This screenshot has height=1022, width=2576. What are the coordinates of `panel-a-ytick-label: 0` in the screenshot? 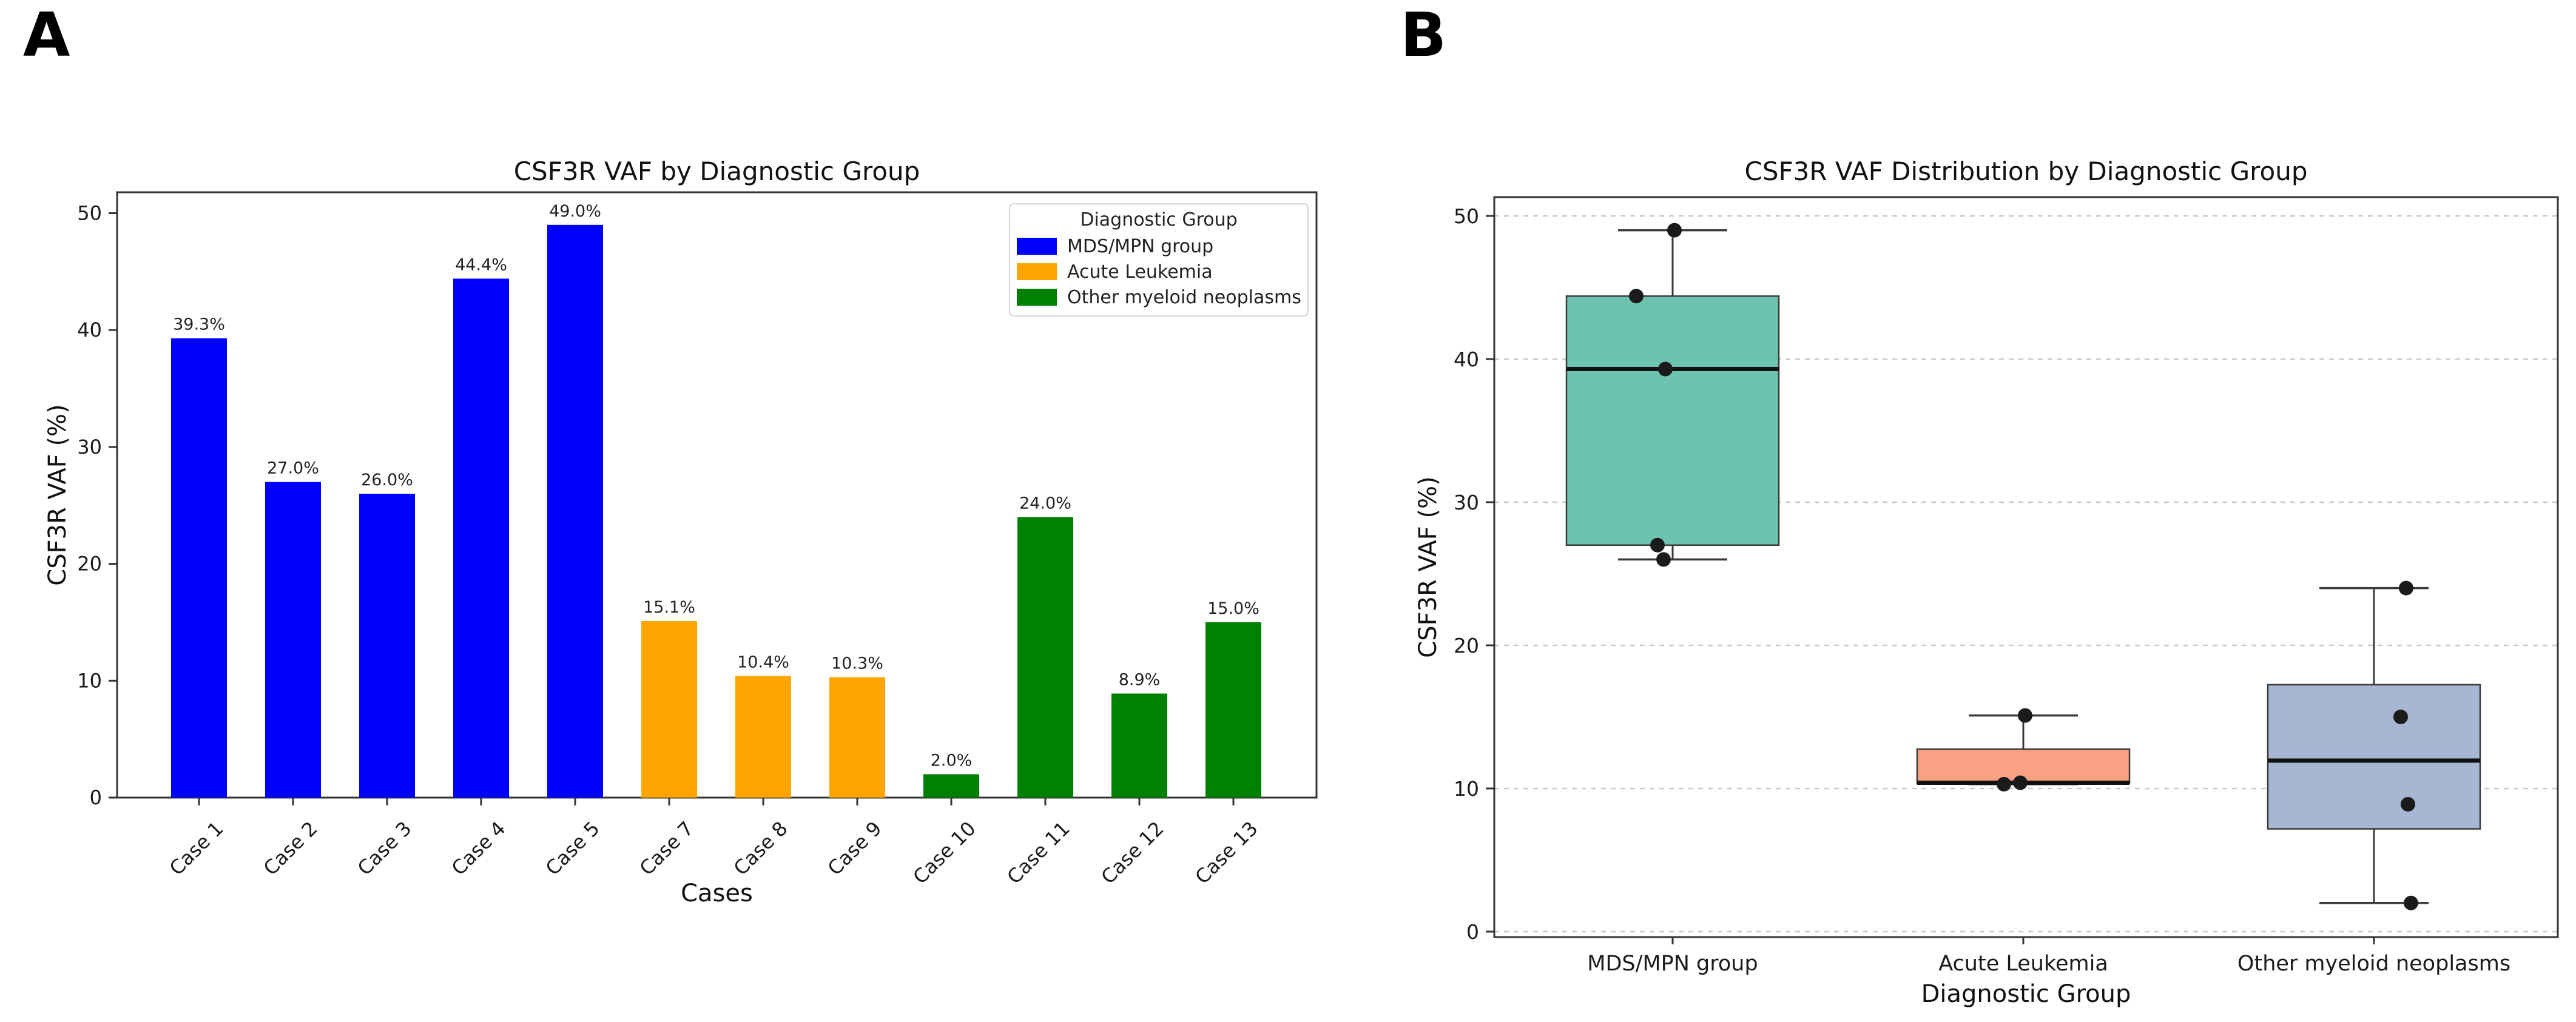 It's located at (96, 797).